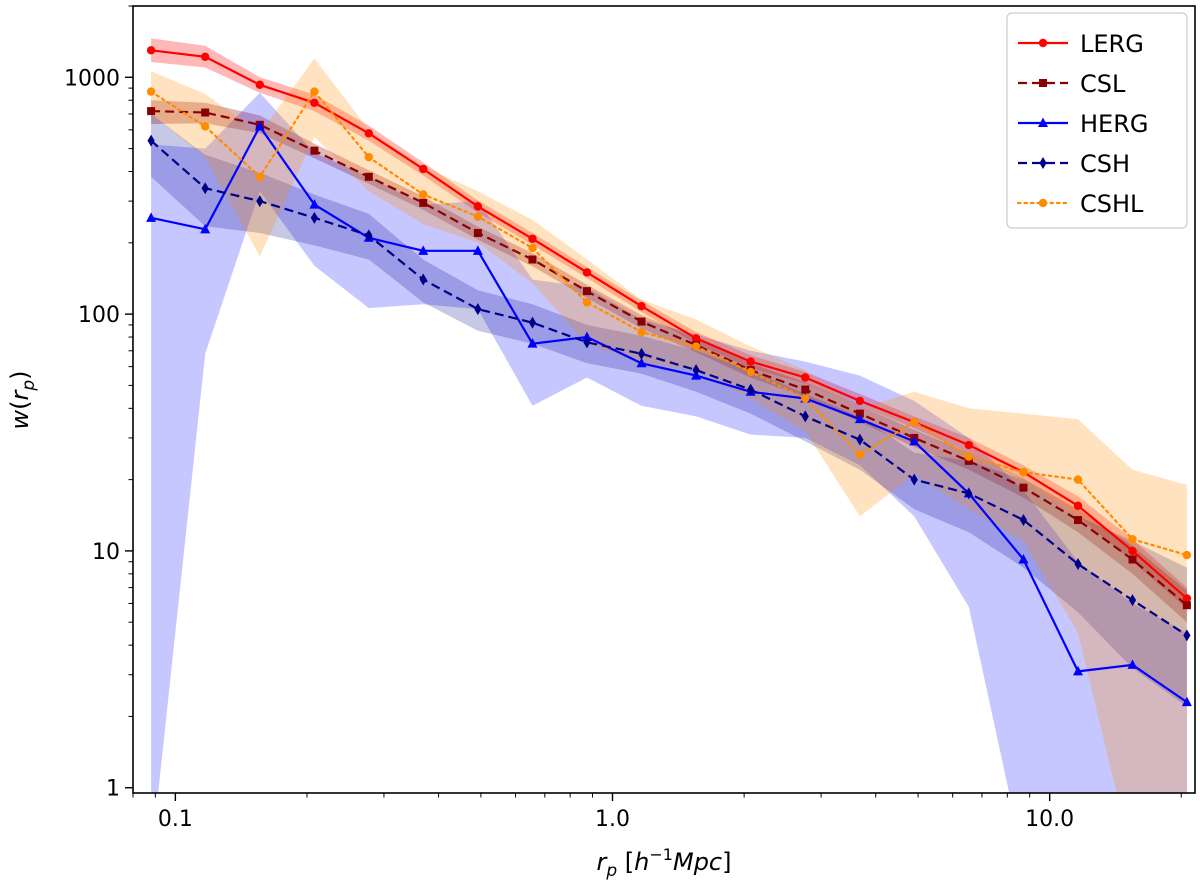 Image resolution: width=1200 pixels, height=887 pixels. What do you see at coordinates (1074, 164) in the screenshot?
I see `legend-item-csh: CSH` at bounding box center [1074, 164].